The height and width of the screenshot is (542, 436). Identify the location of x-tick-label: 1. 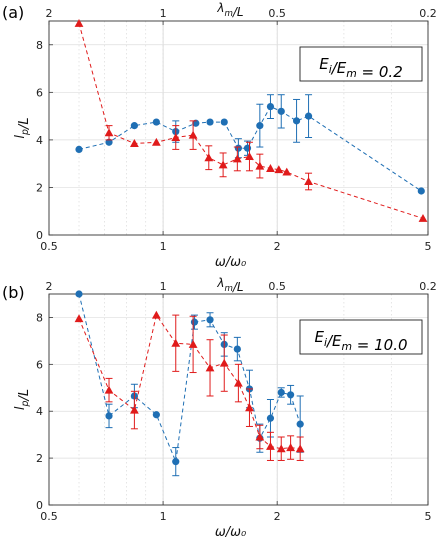
(163, 516).